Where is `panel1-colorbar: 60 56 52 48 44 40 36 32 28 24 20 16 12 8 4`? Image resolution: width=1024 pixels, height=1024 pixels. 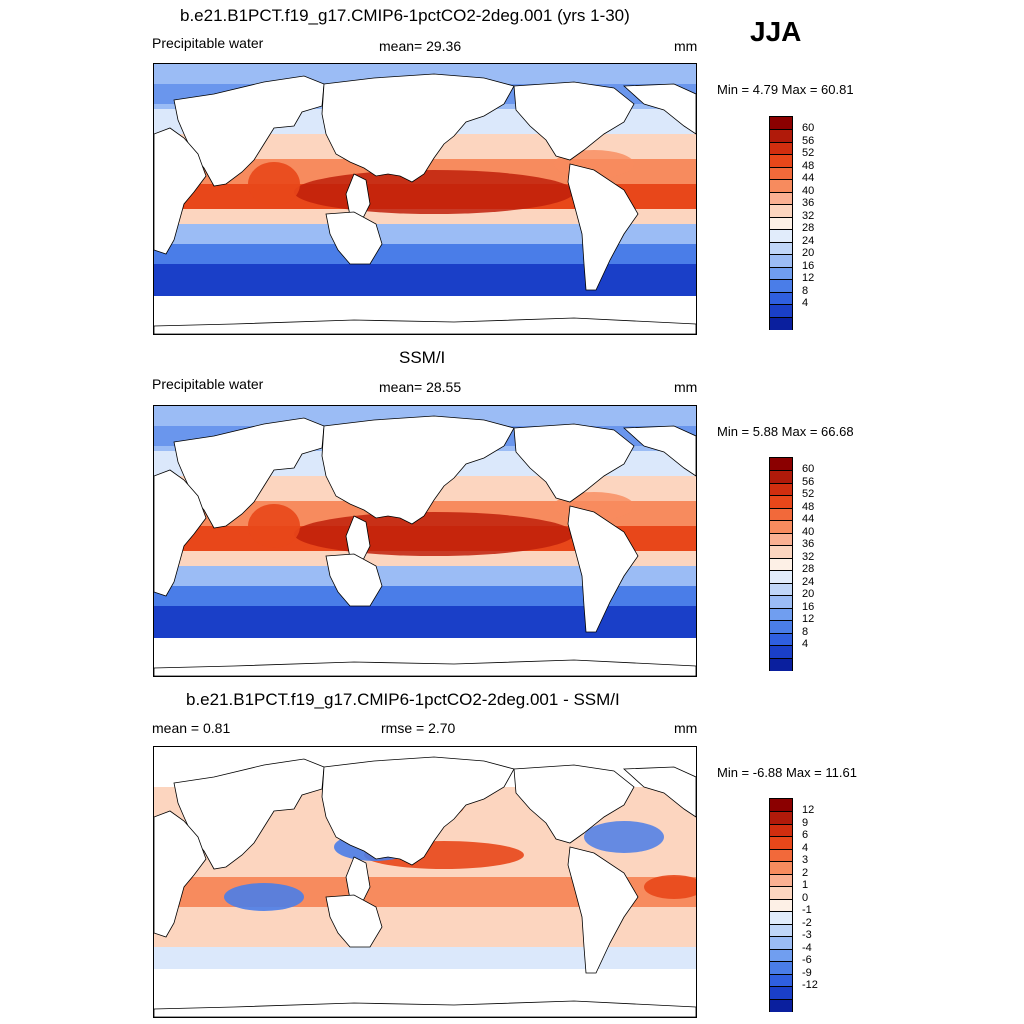 panel1-colorbar: 60 56 52 48 44 40 36 32 28 24 20 16 12 8 4 is located at coordinates (791, 223).